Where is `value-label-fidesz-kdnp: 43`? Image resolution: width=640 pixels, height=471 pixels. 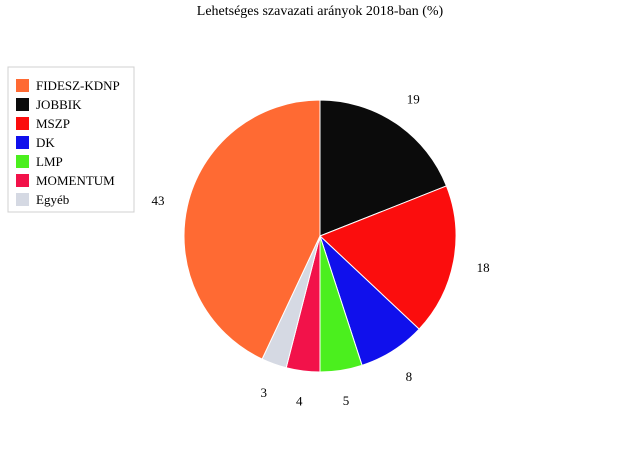
value-label-fidesz-kdnp: 43 is located at coordinates (158, 200).